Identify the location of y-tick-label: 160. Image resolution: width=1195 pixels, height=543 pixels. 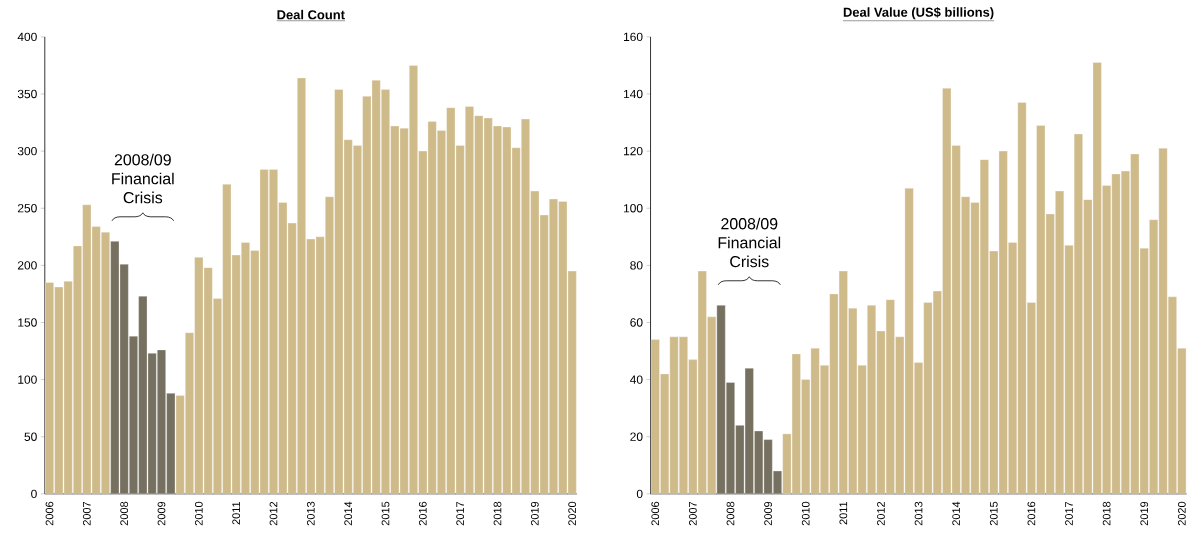
(633, 37).